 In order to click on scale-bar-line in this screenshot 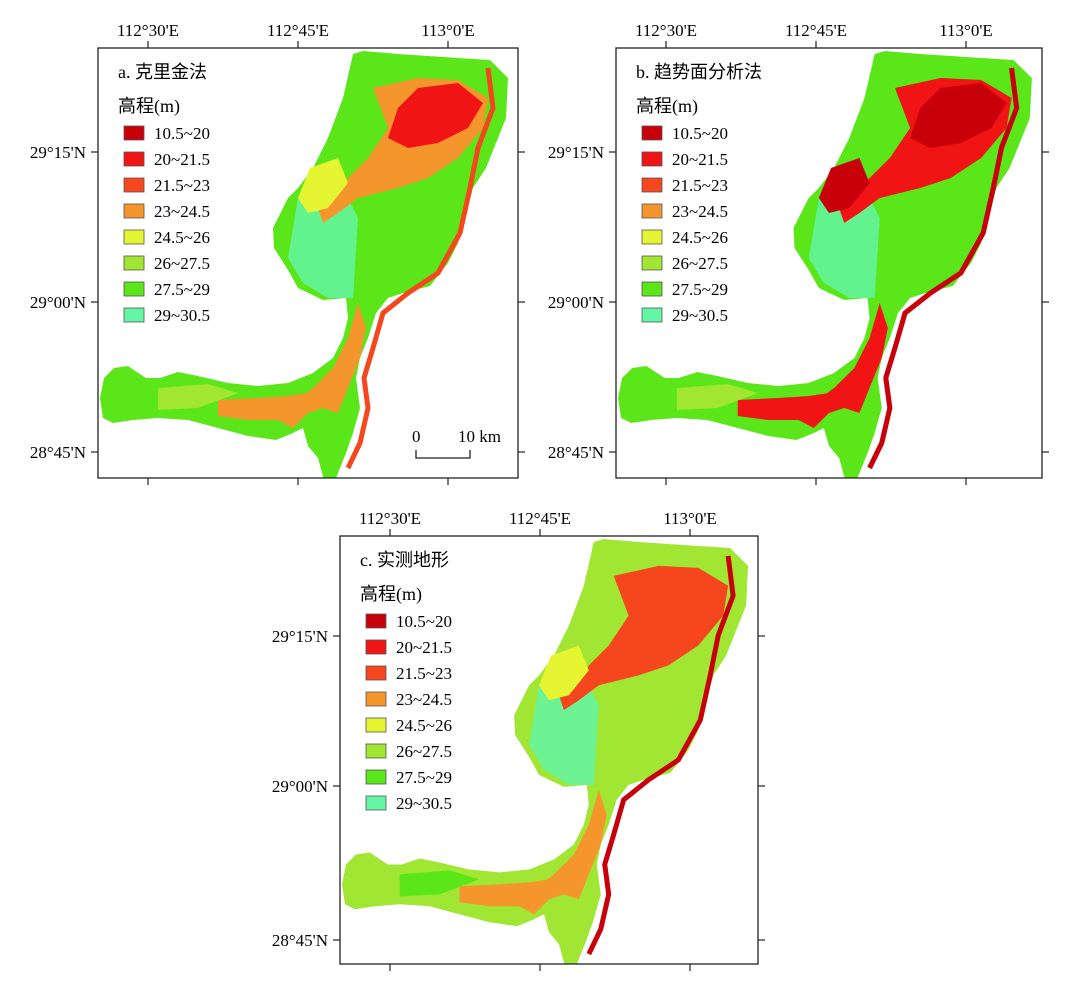, I will do `click(443, 454)`.